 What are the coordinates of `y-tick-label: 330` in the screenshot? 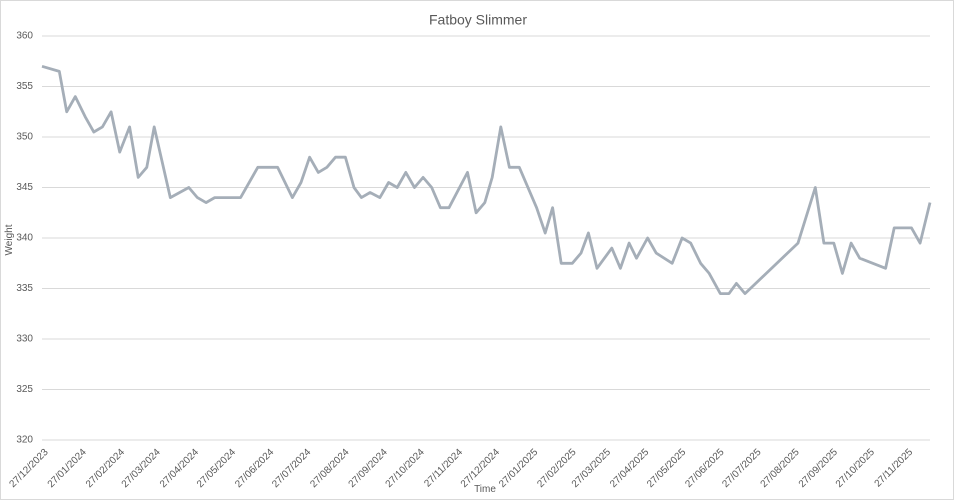 It's located at (24, 339).